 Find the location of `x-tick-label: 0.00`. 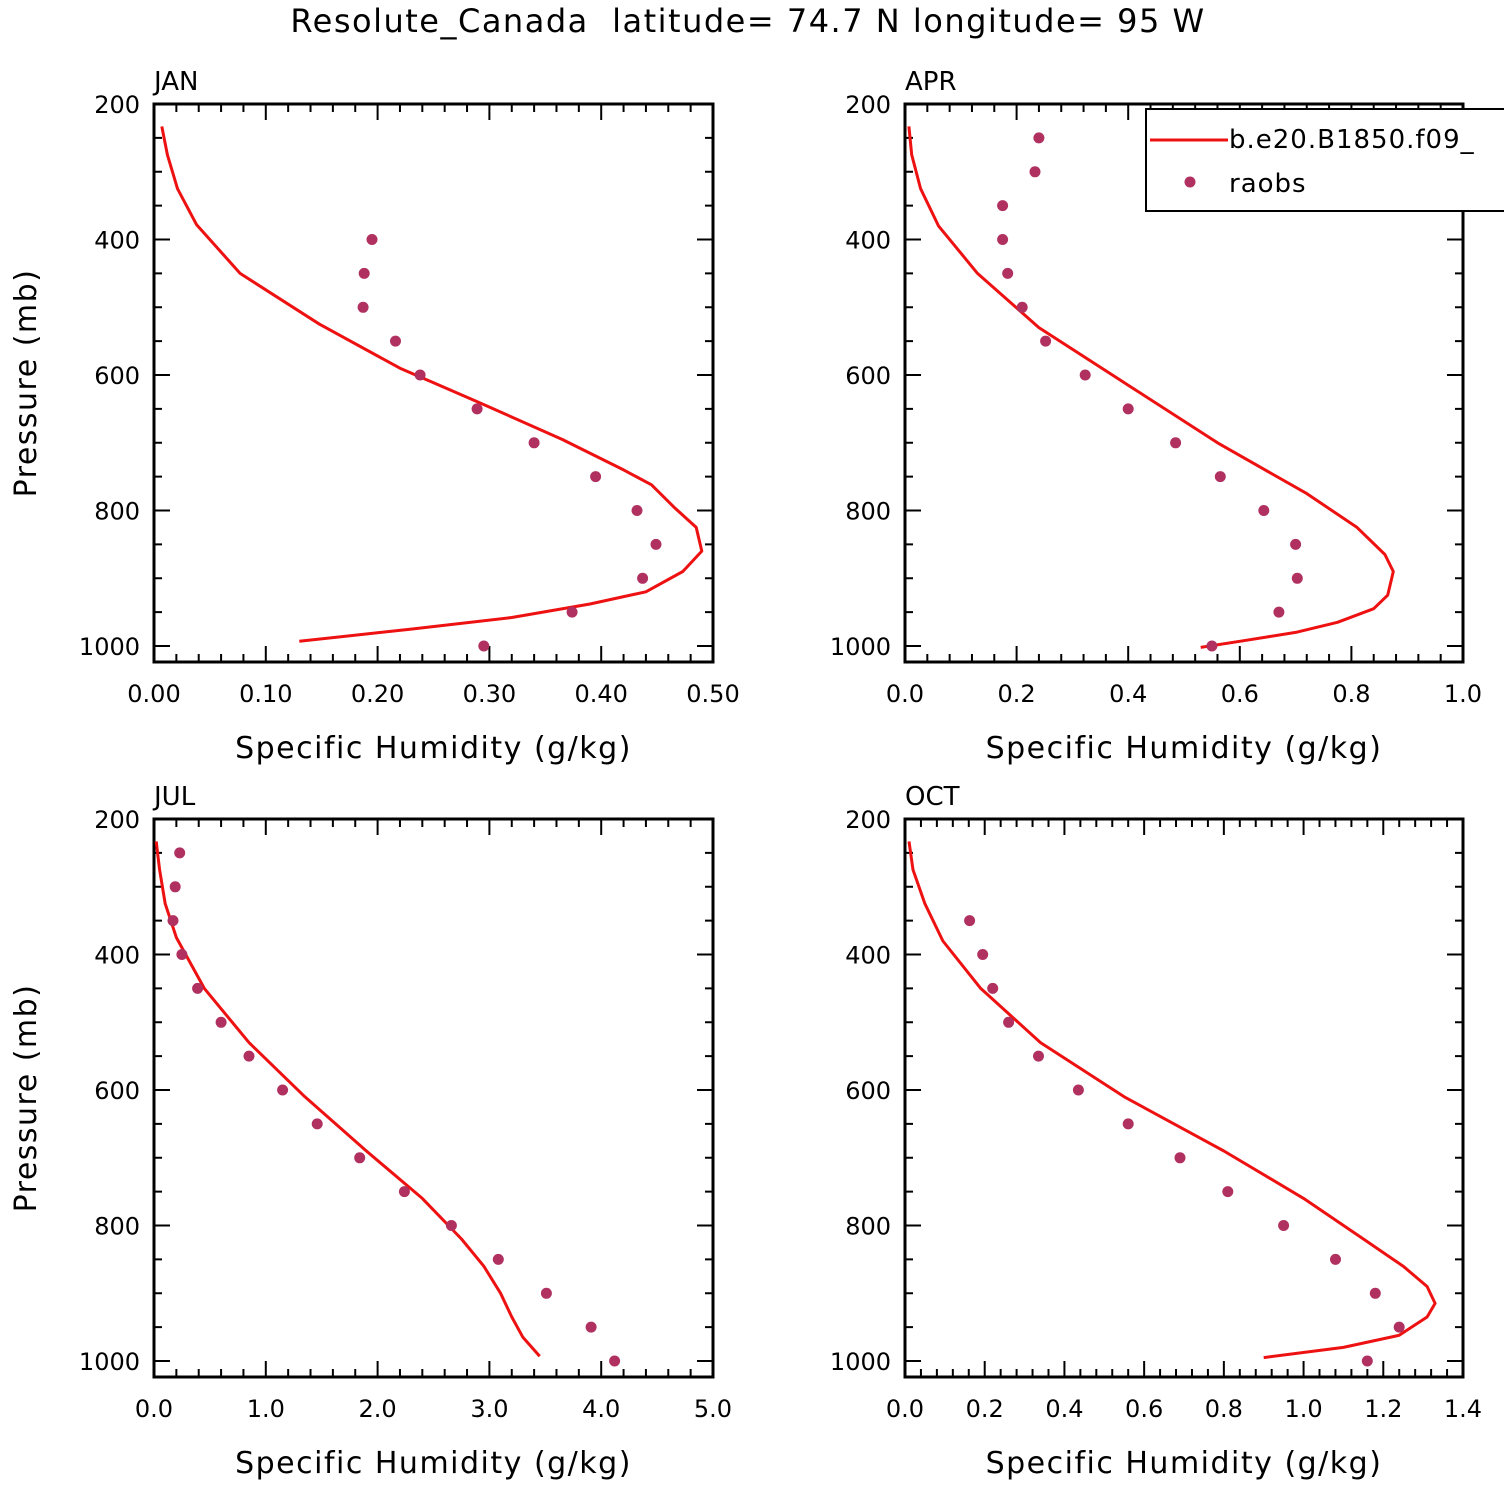

x-tick-label: 0.00 is located at coordinates (153, 694).